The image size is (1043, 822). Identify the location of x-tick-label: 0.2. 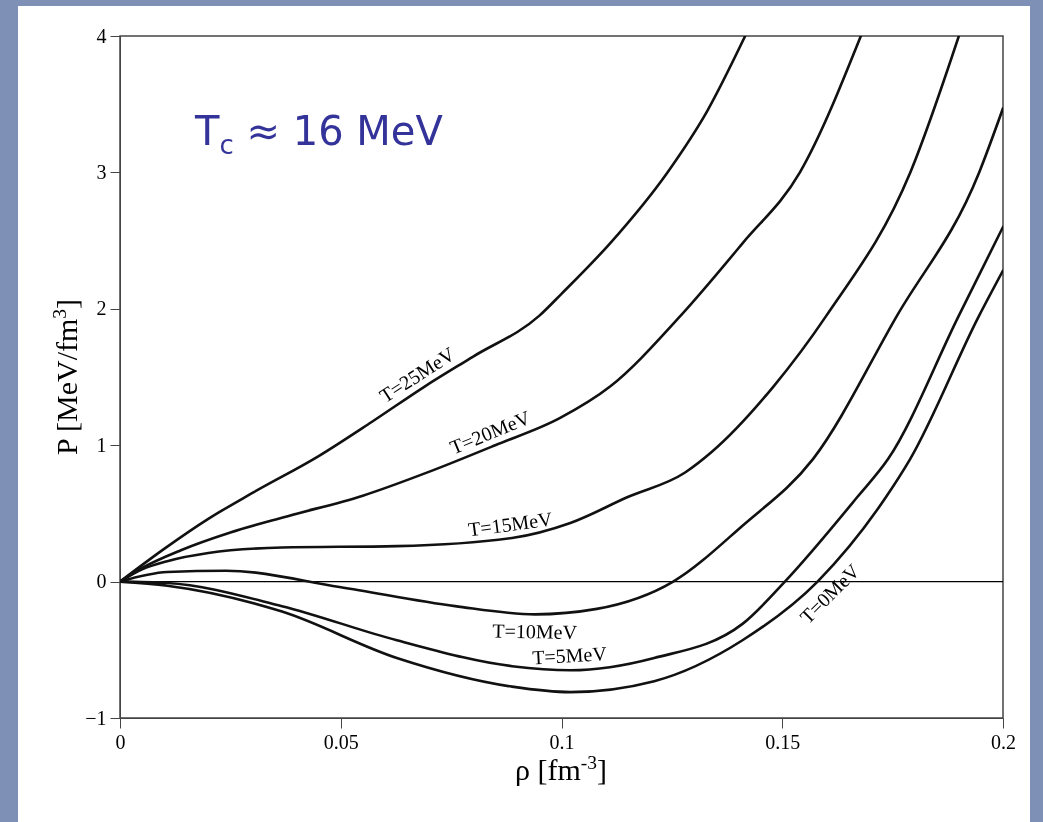
(1003, 741).